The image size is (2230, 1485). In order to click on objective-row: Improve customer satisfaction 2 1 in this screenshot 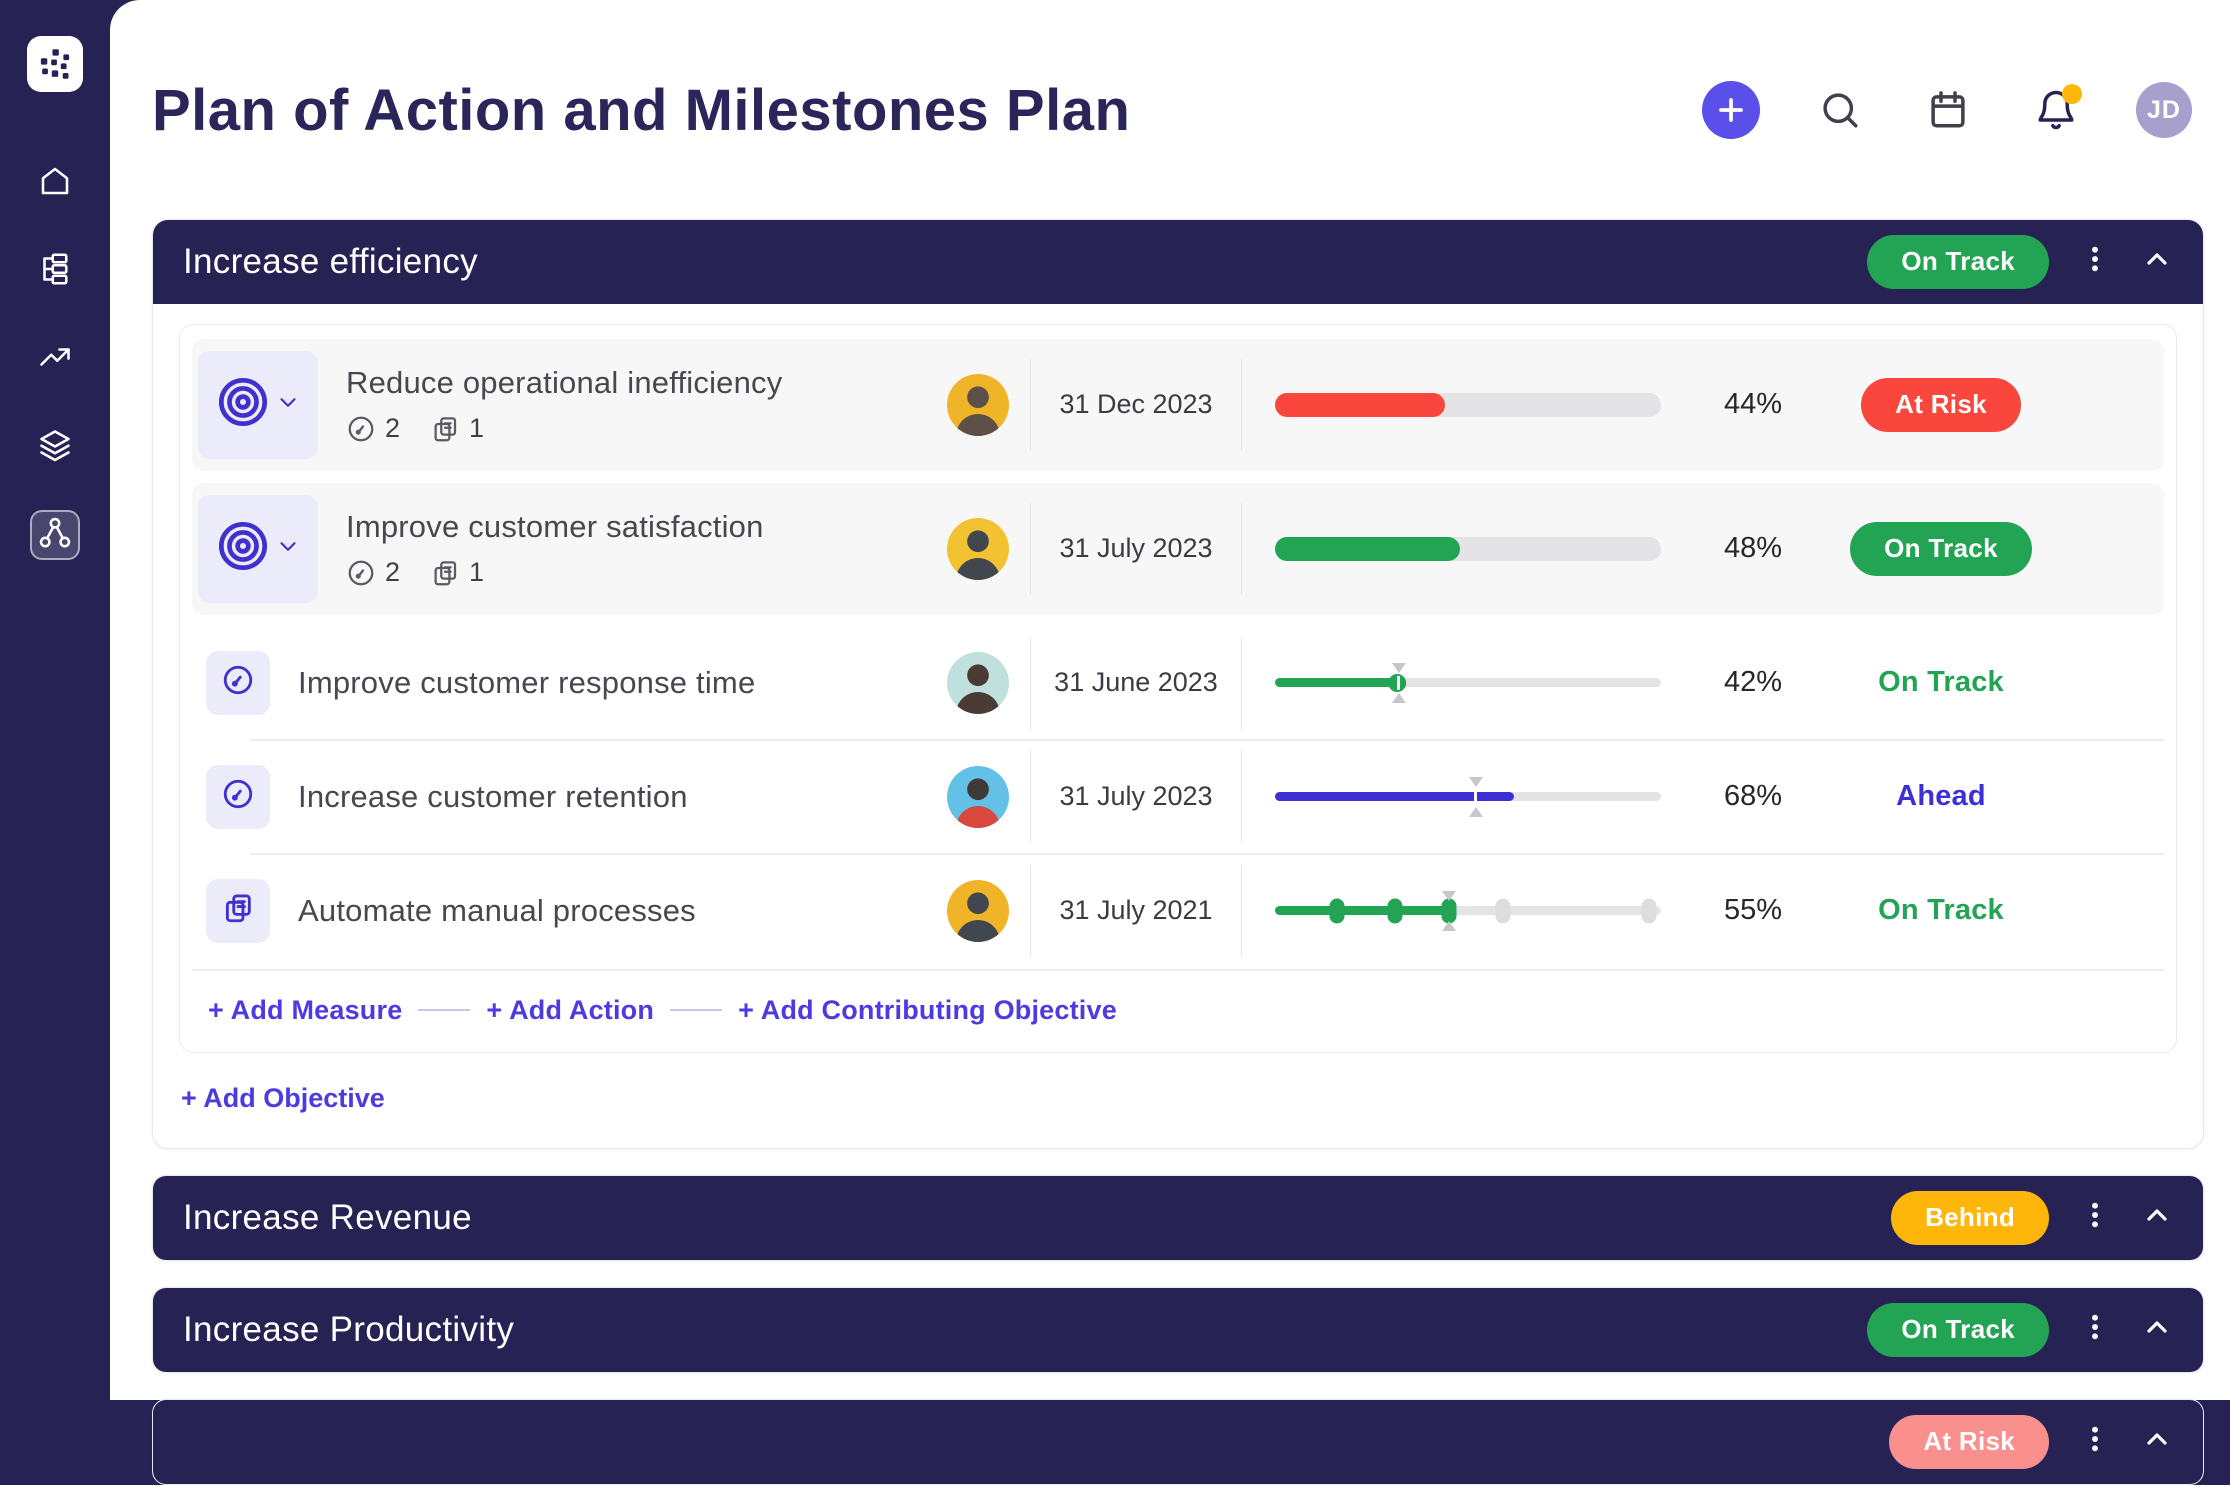, I will do `click(1178, 548)`.